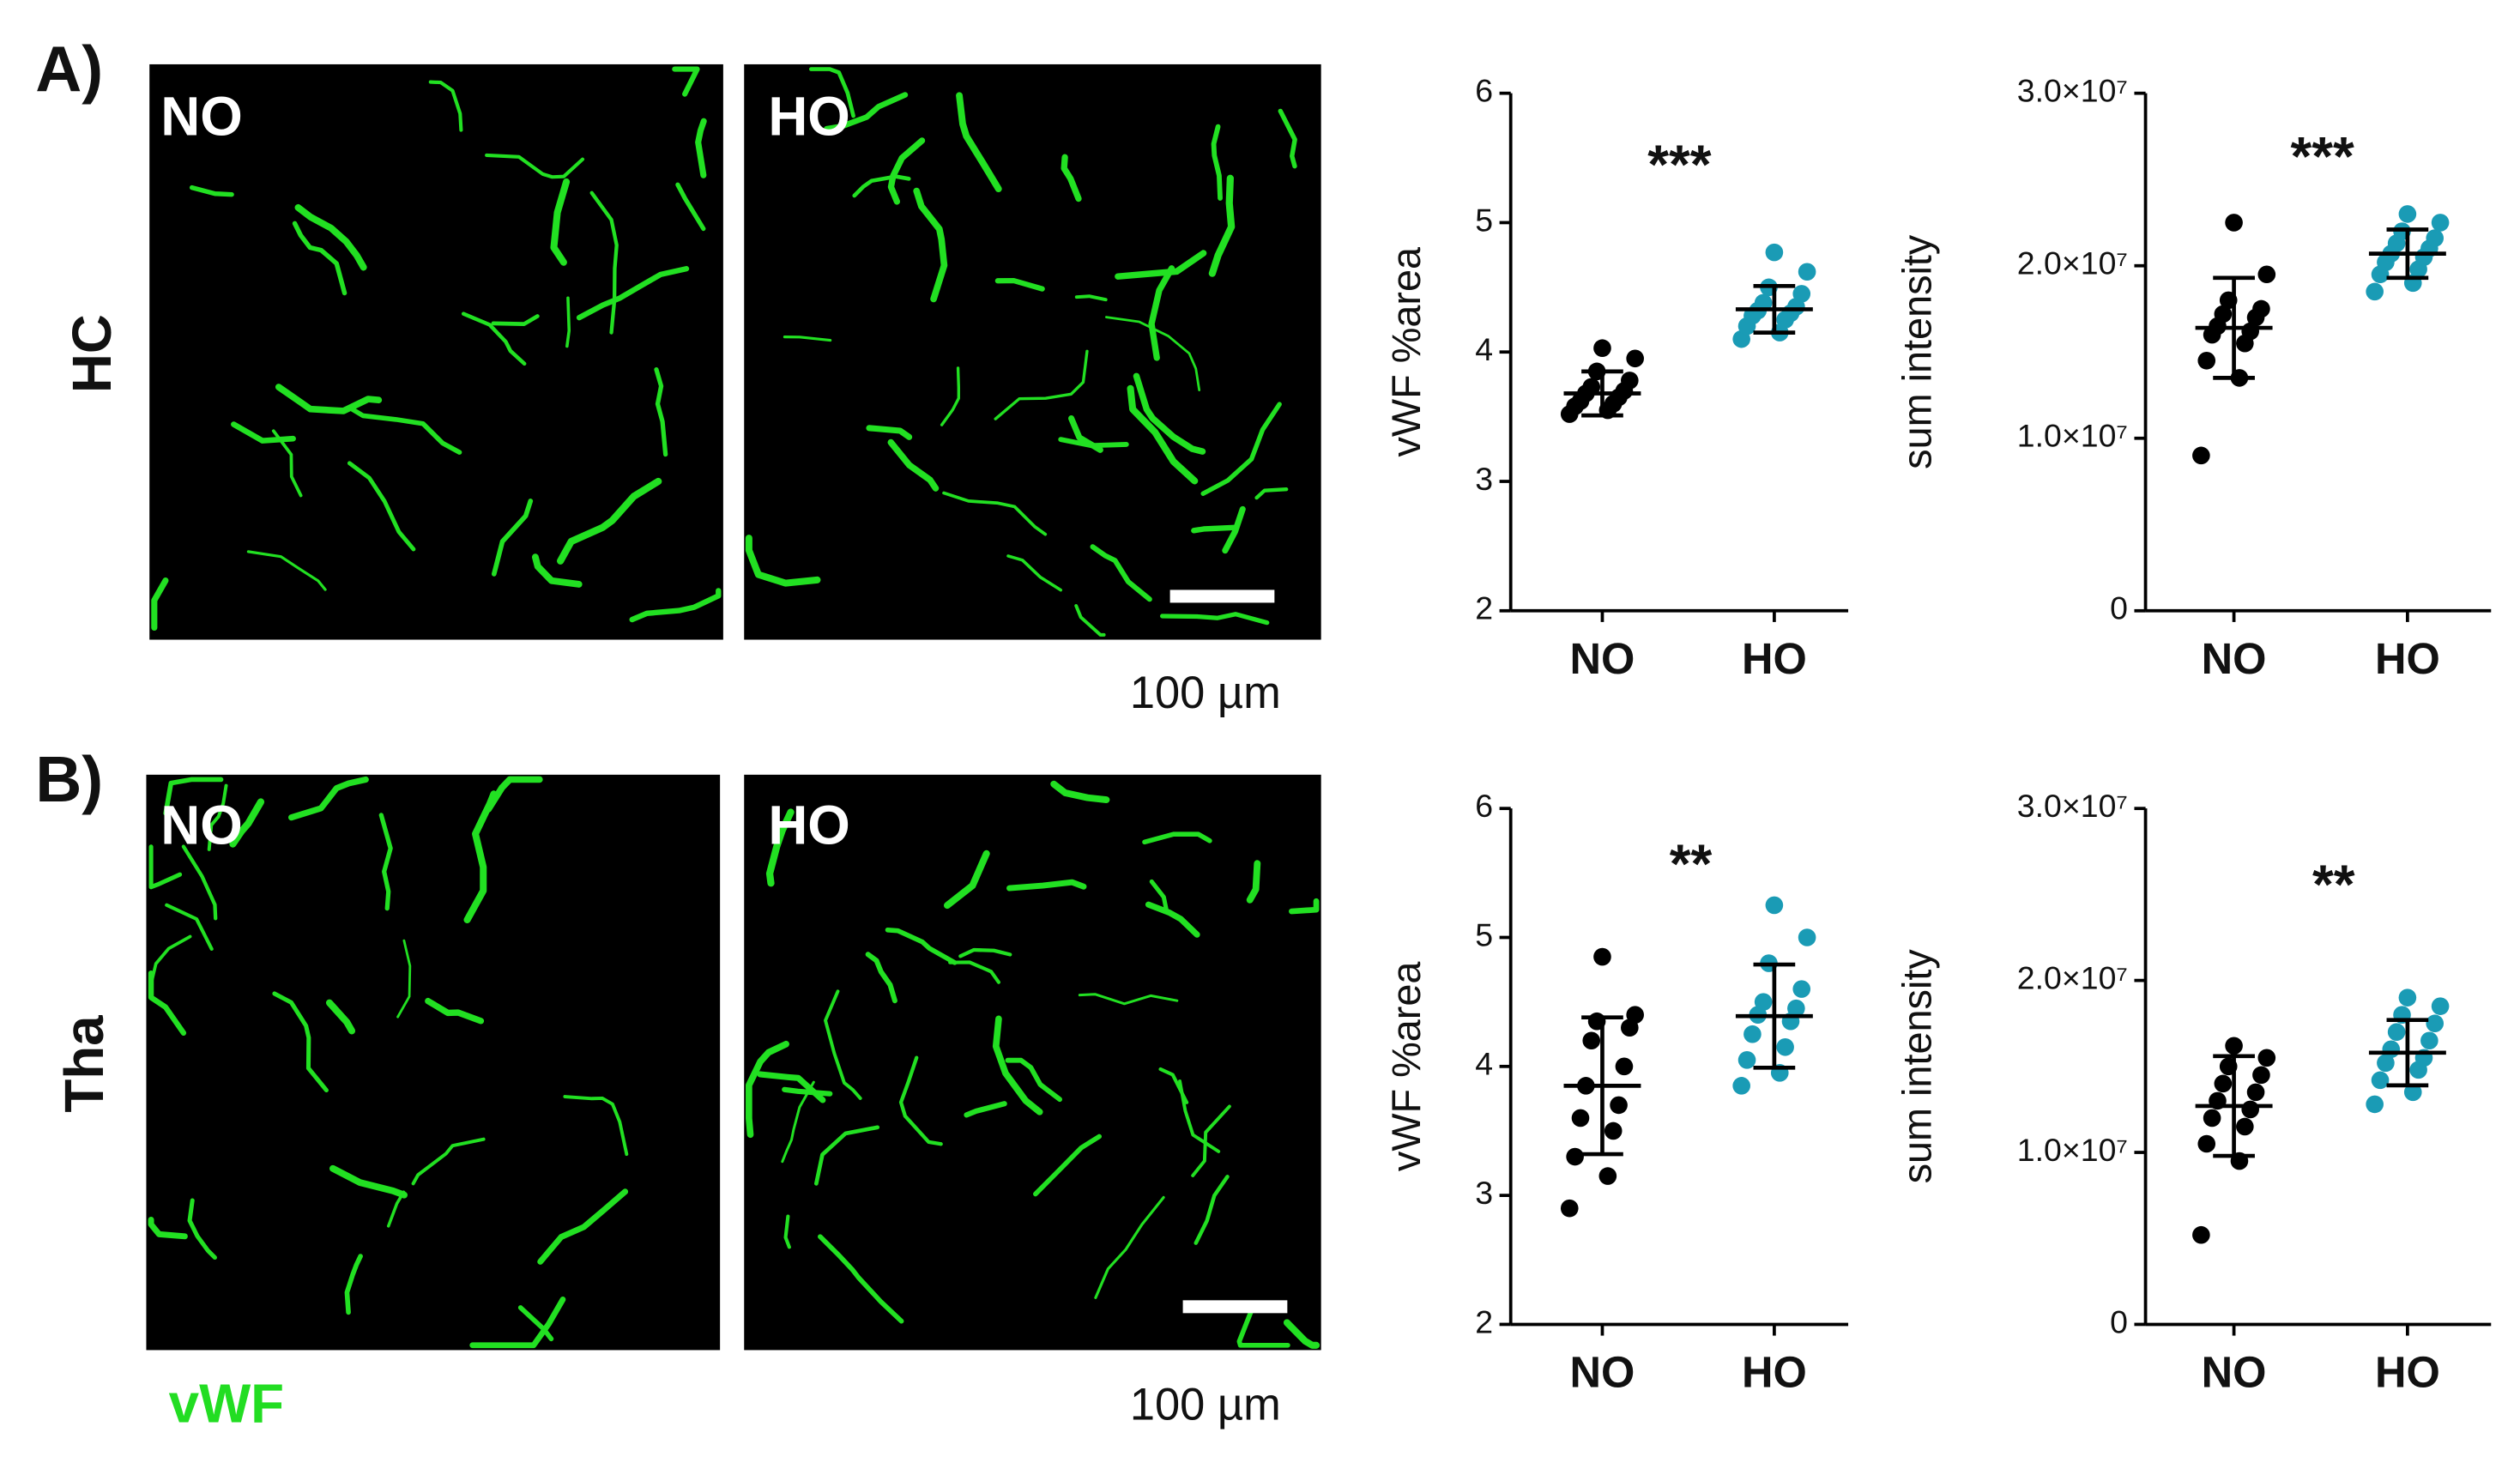 The image size is (2520, 1457). I want to click on y-tick-label: 0, so click(2119, 1321).